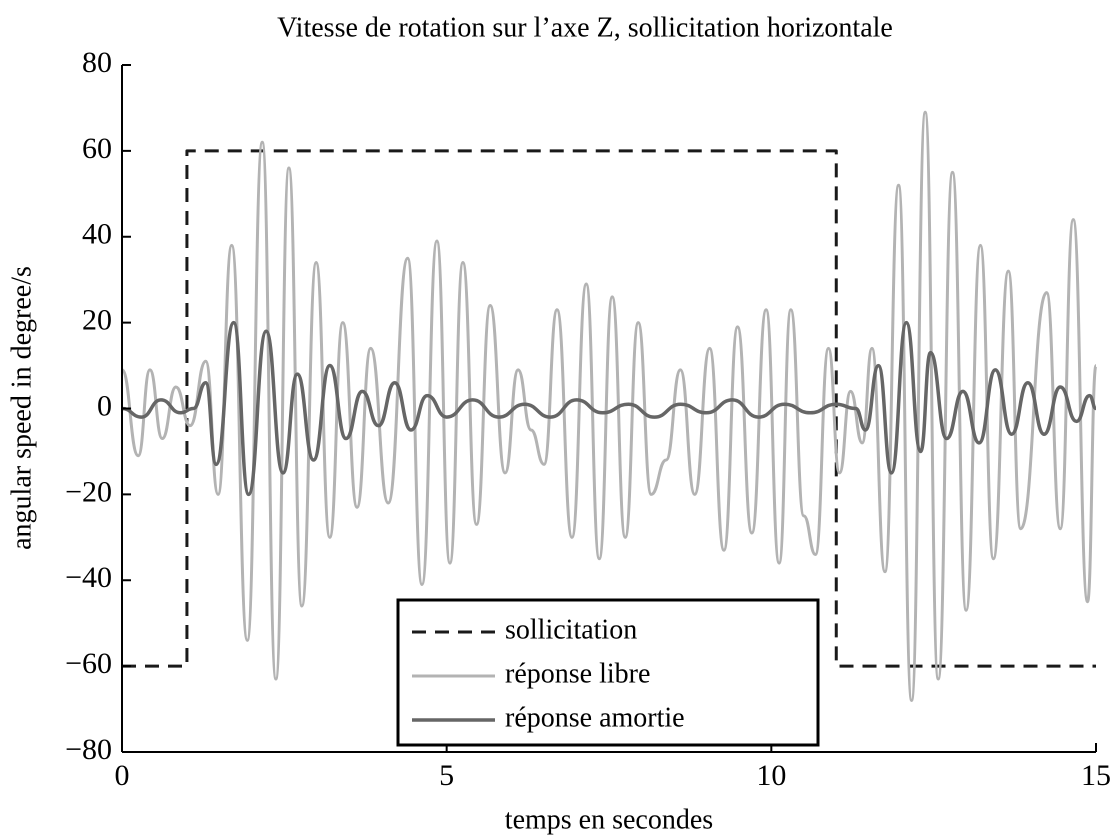  Describe the element at coordinates (577, 673) in the screenshot. I see `legend-label: réponse libre` at that location.